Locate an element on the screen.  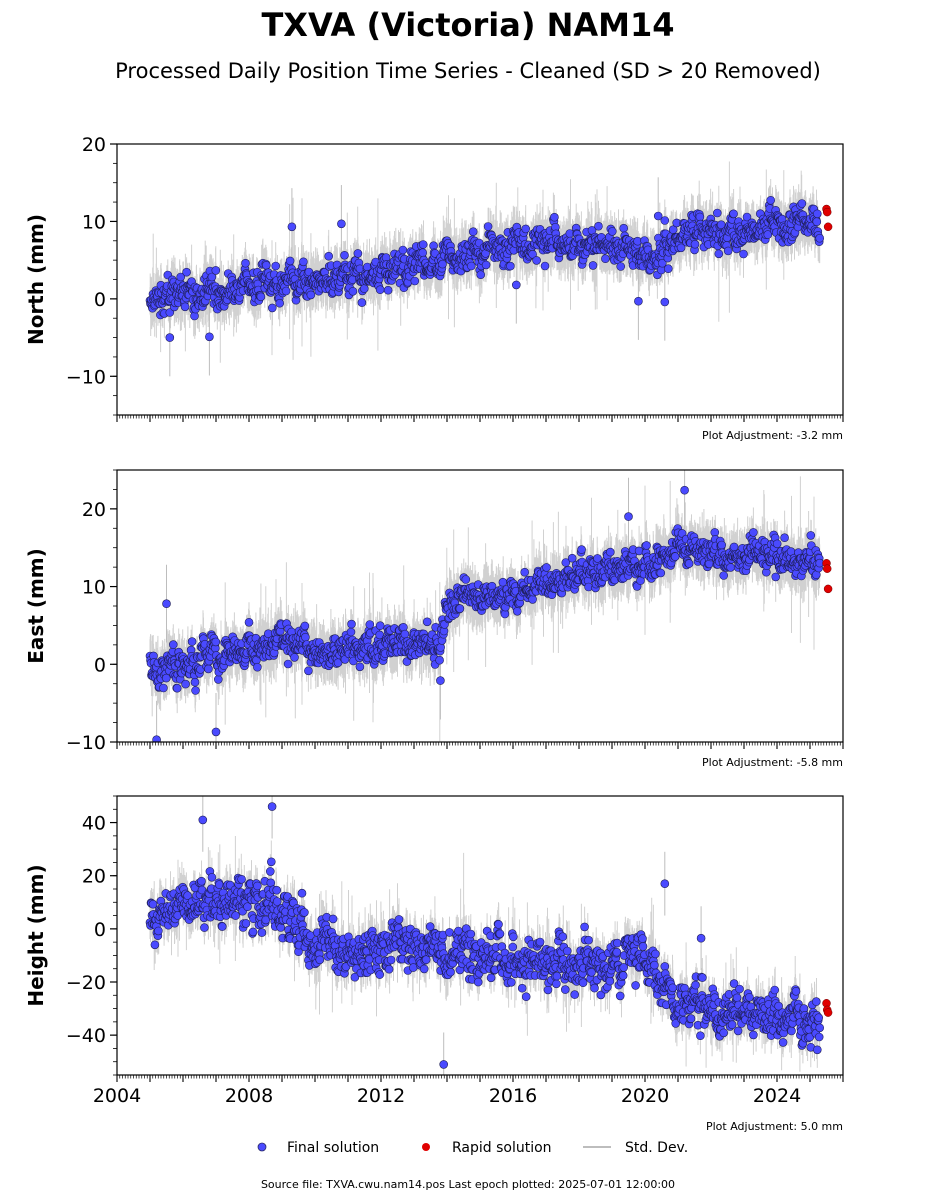
chart-title: TXVA (Victoria) NAM14 is located at coordinates (467, 25).